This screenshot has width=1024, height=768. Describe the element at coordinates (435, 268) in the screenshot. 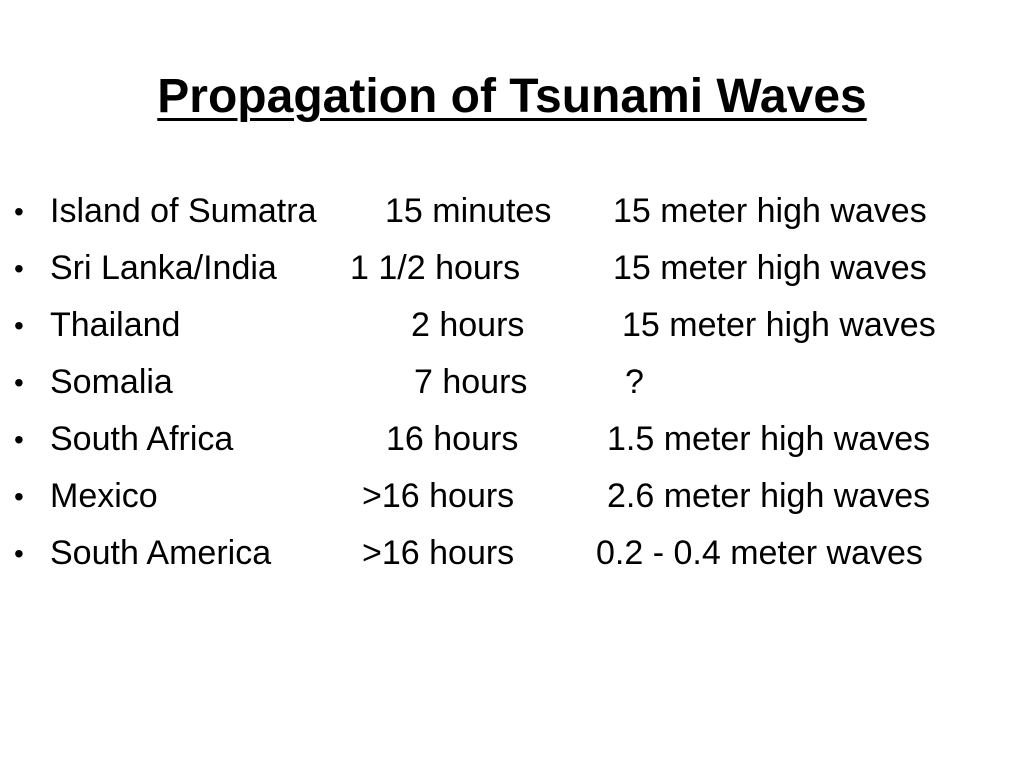

I see `travel-time: 1 1/2 hours` at that location.